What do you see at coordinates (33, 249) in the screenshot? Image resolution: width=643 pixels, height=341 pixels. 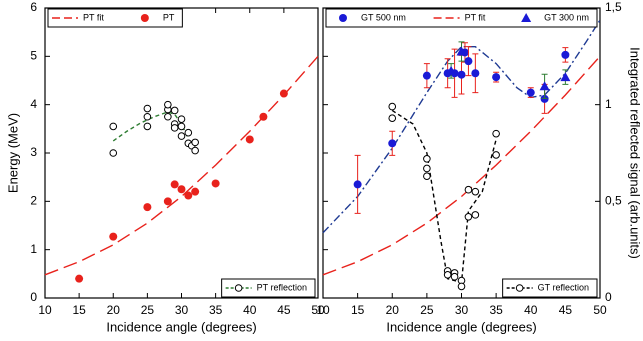 I see `y-tick-label: 1` at bounding box center [33, 249].